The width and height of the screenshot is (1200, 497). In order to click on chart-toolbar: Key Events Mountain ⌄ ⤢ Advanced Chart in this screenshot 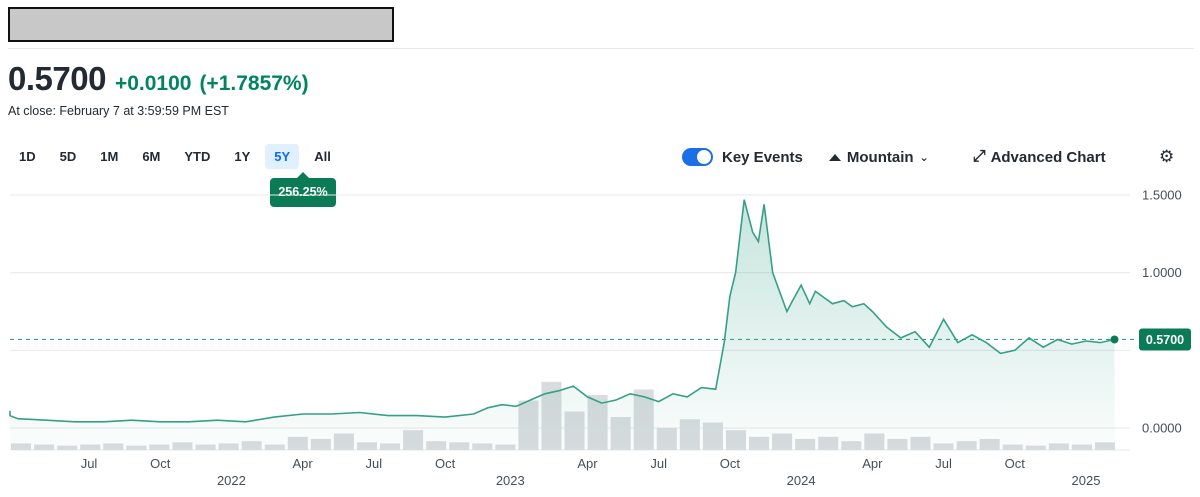, I will do `click(894, 157)`.